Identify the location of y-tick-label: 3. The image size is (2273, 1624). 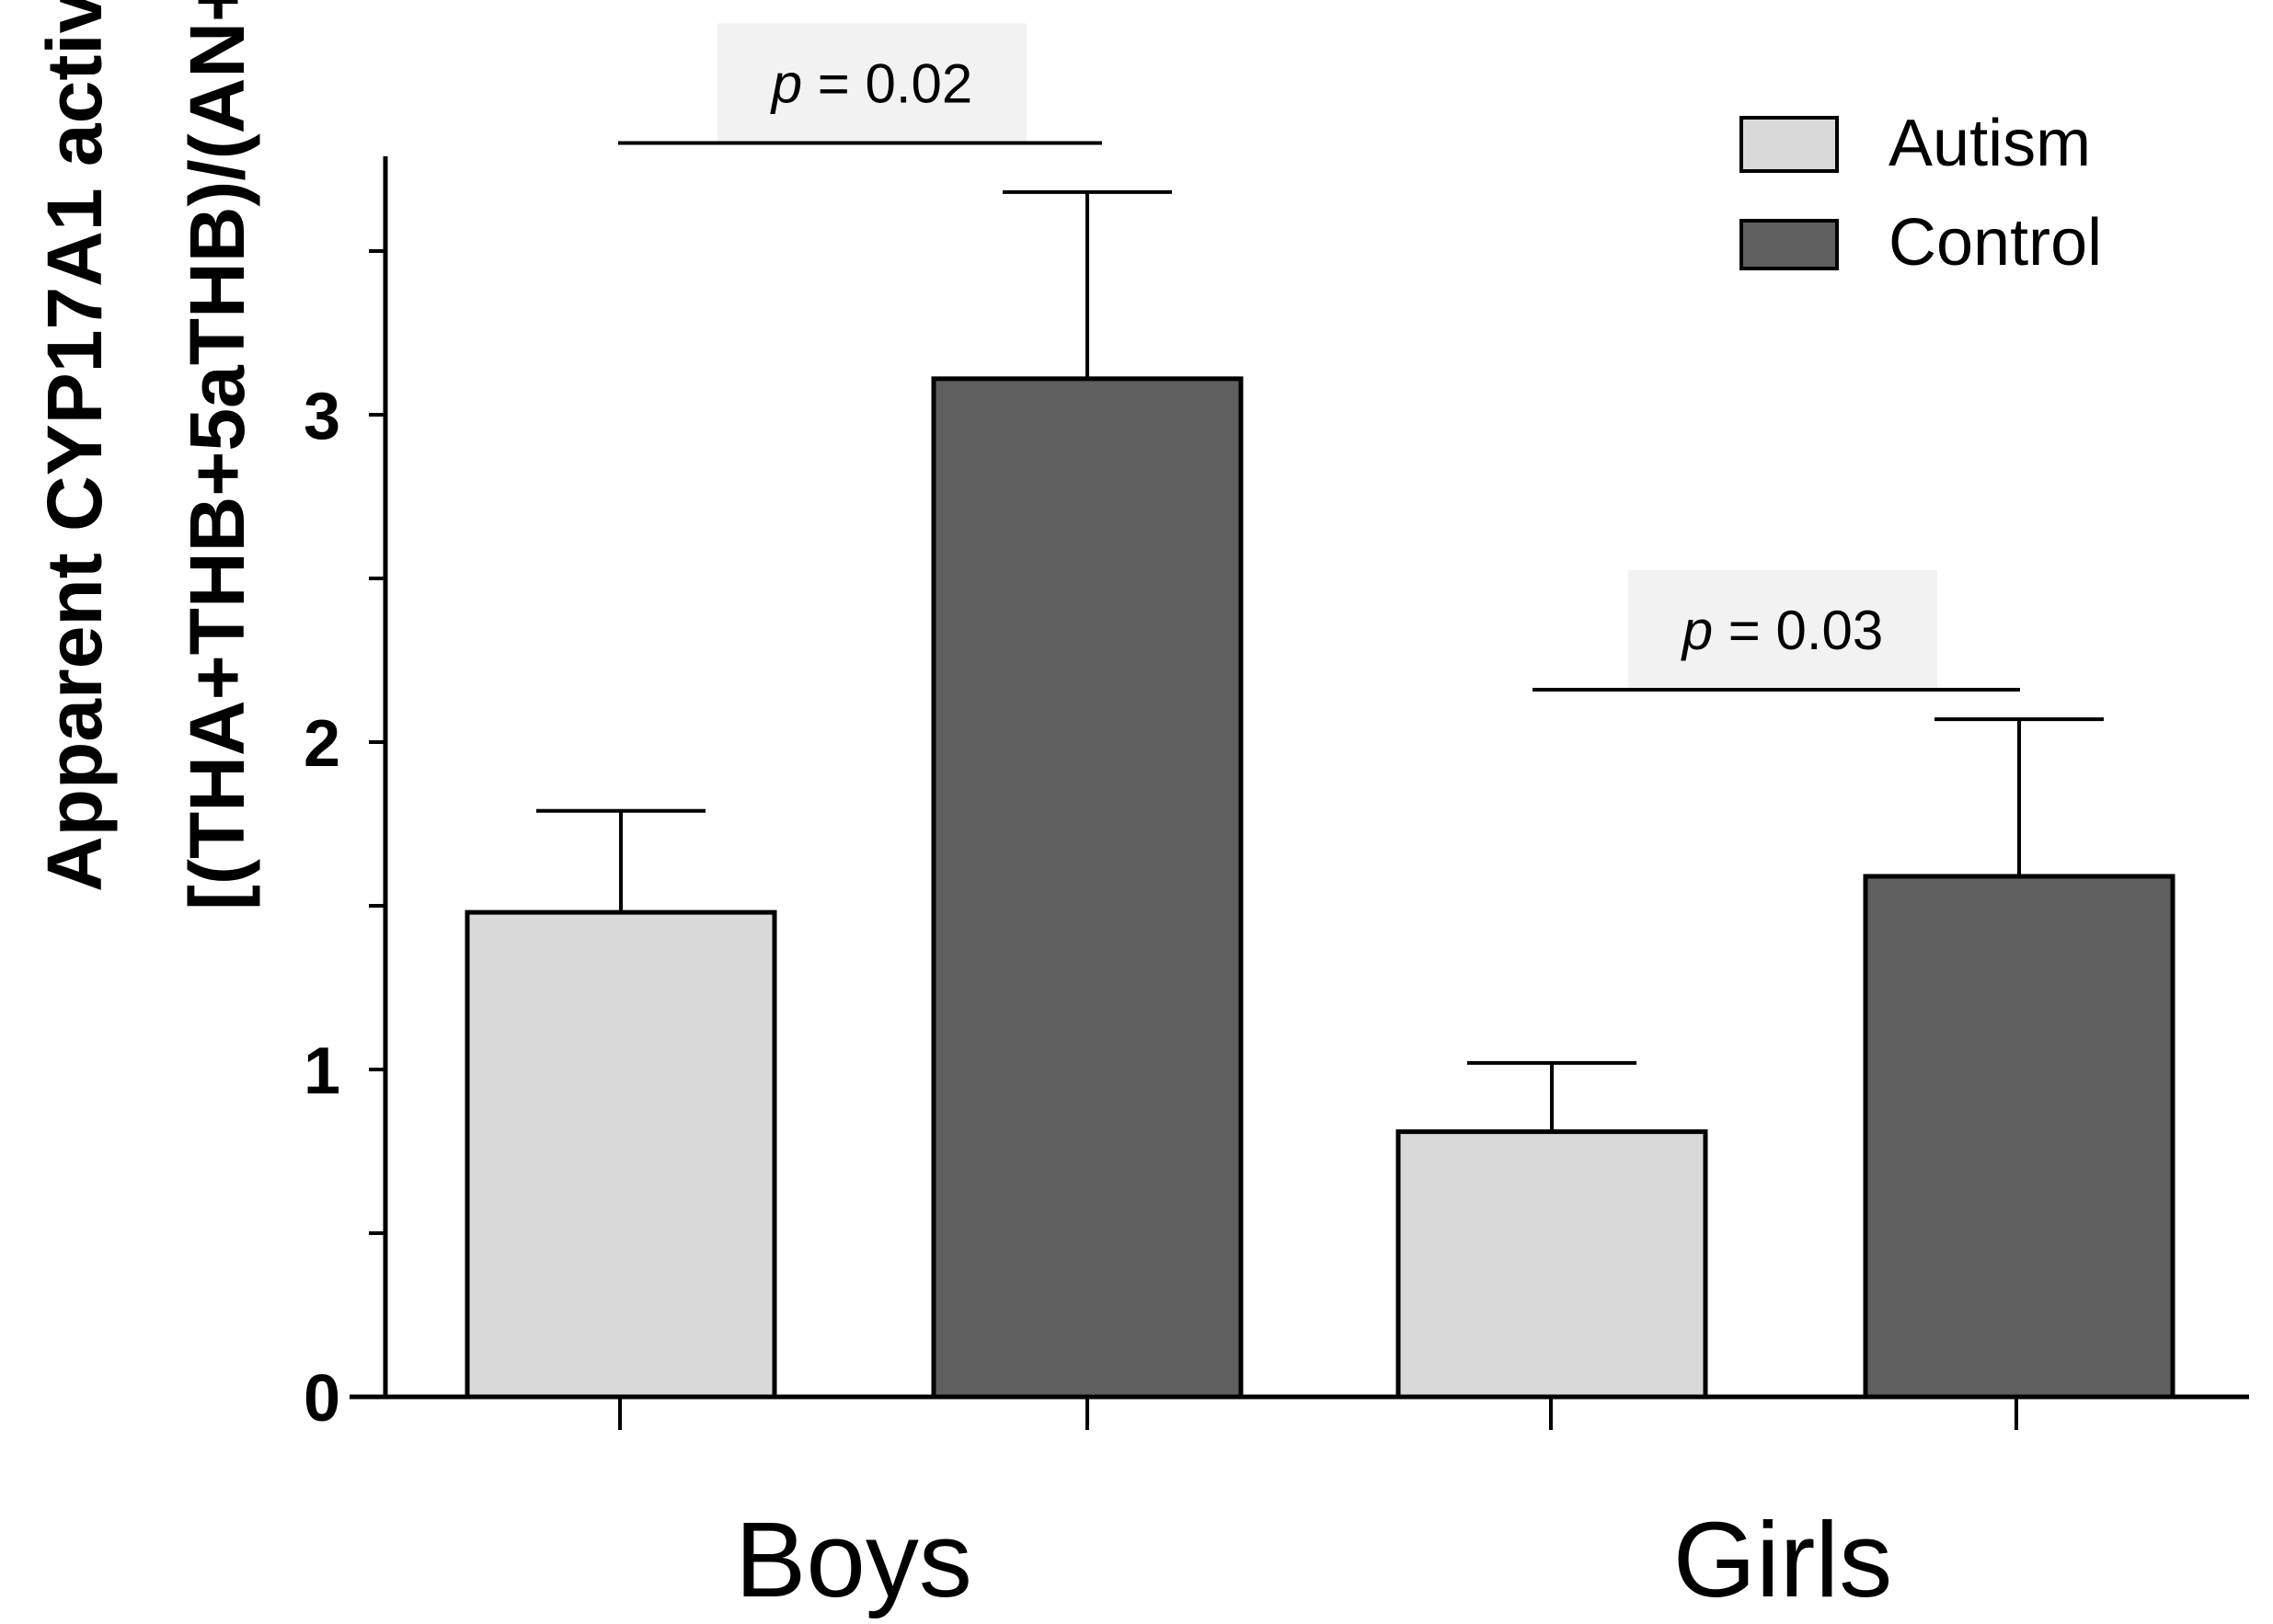
(322, 416).